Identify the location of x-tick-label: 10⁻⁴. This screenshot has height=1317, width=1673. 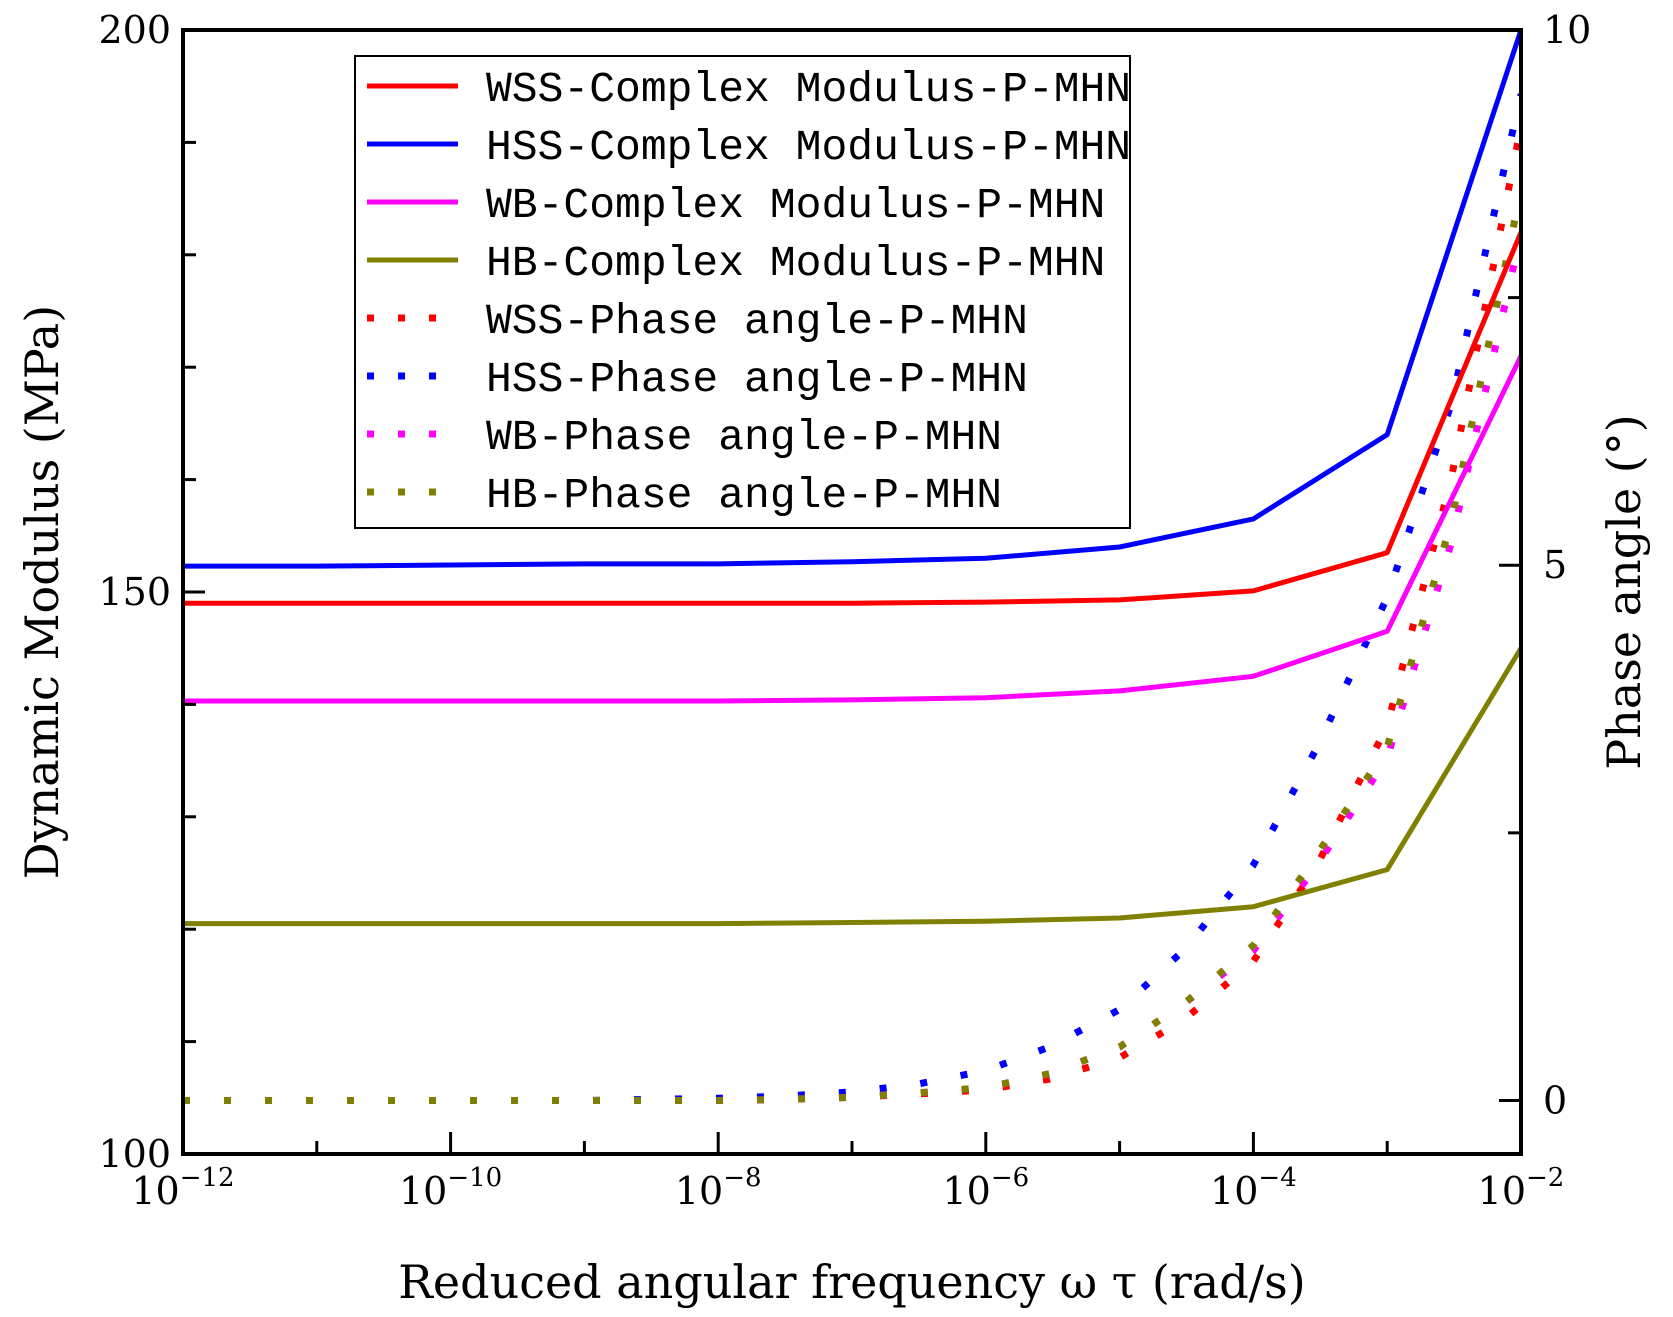
(1253, 1188).